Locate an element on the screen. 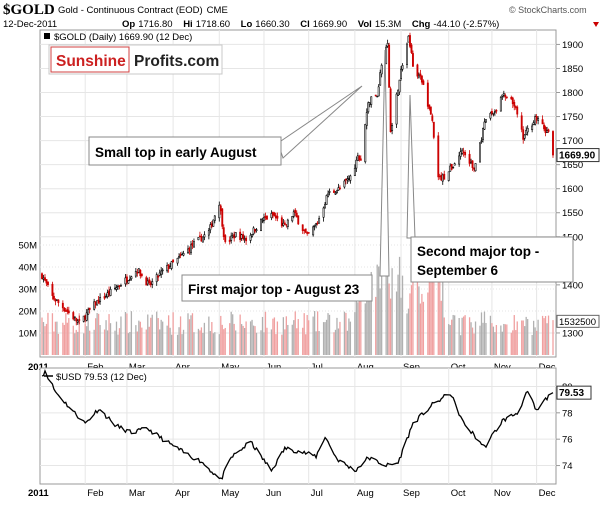 This screenshot has width=600, height=505. change-down-icon is located at coordinates (596, 24).